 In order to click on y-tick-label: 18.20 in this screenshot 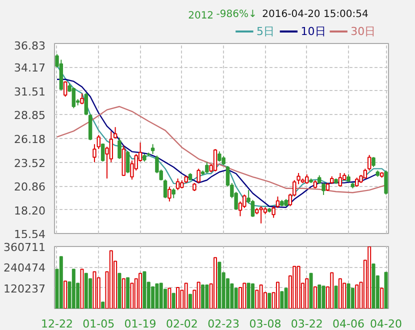, I will do `click(30, 211)`.